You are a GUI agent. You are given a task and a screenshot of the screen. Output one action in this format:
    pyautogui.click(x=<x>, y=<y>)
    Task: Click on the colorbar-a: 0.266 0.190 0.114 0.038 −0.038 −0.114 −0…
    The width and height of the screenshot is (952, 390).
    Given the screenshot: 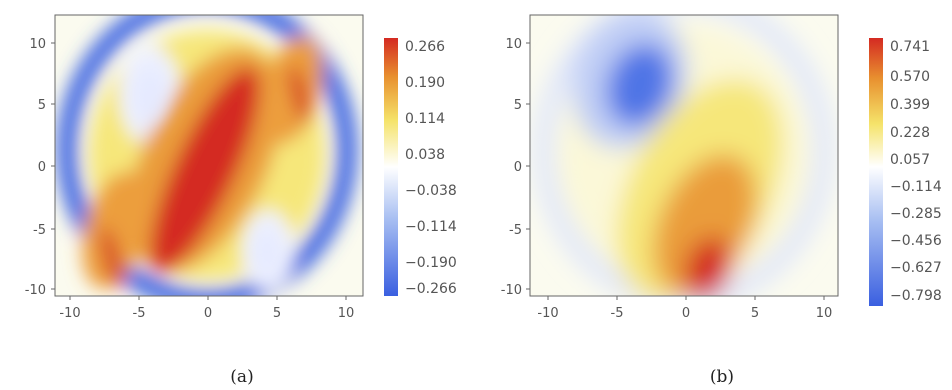 What is the action you would take?
    pyautogui.click(x=420, y=167)
    